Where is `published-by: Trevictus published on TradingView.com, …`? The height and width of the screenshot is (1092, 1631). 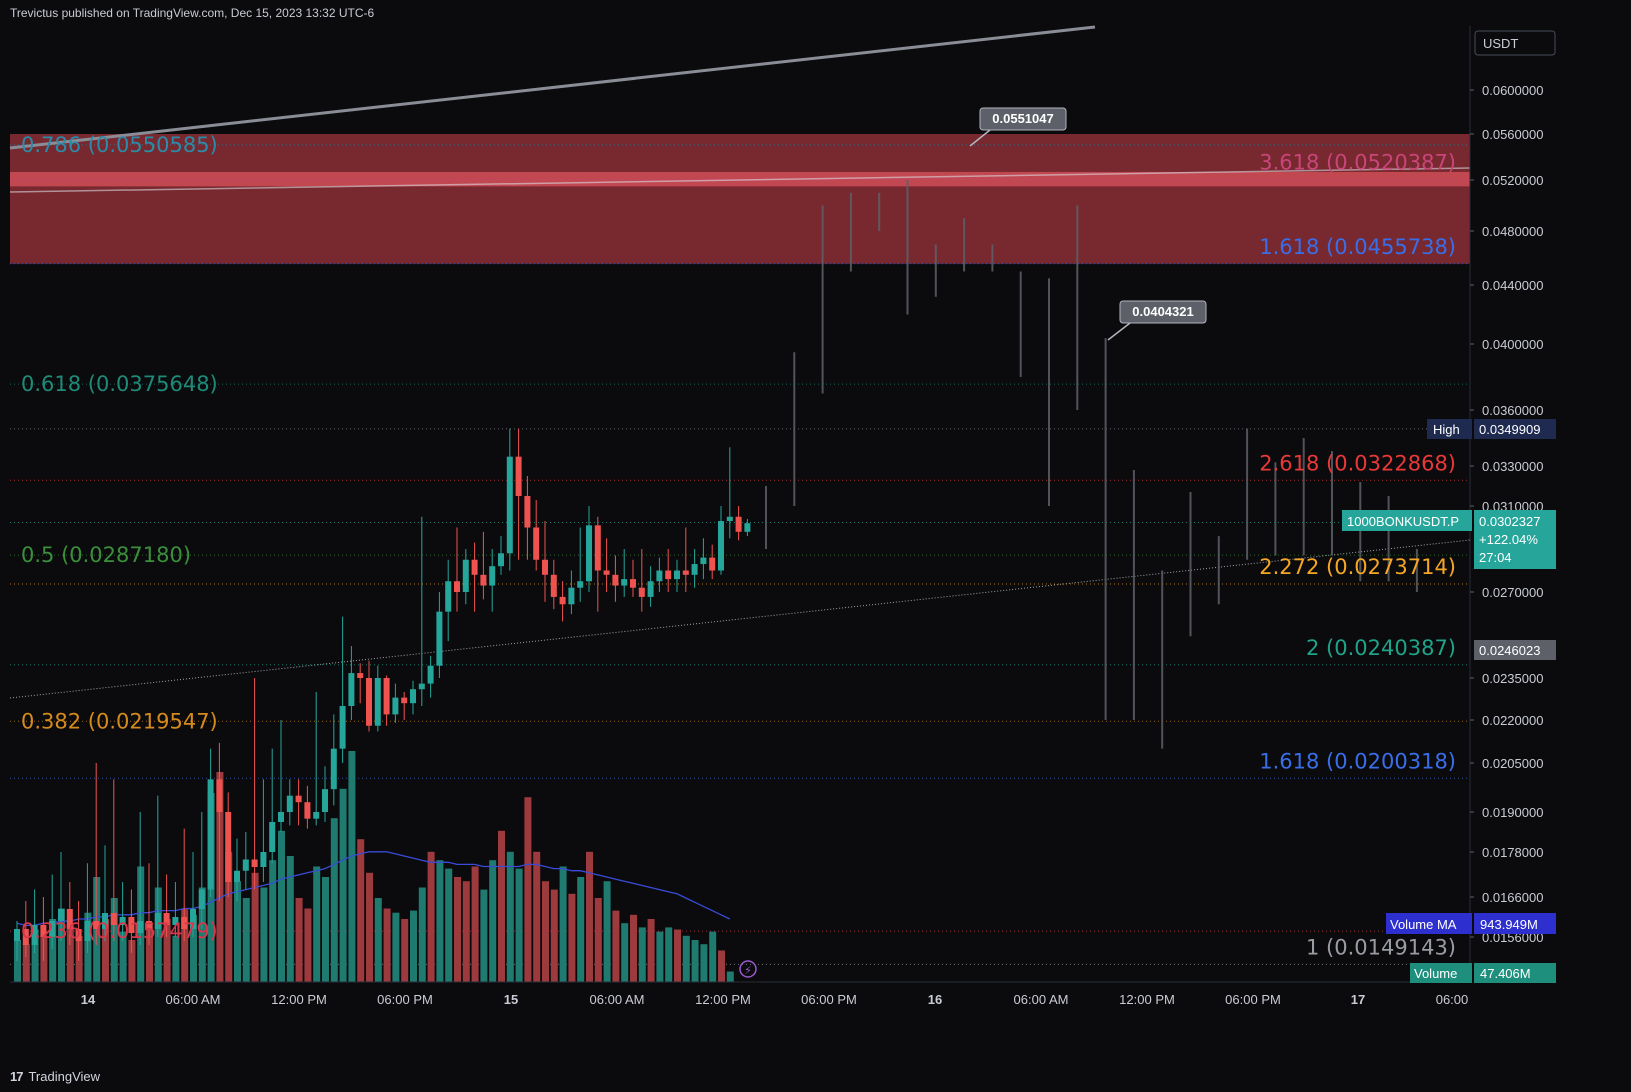
published-by: Trevictus published on TradingView.com, … is located at coordinates (192, 13).